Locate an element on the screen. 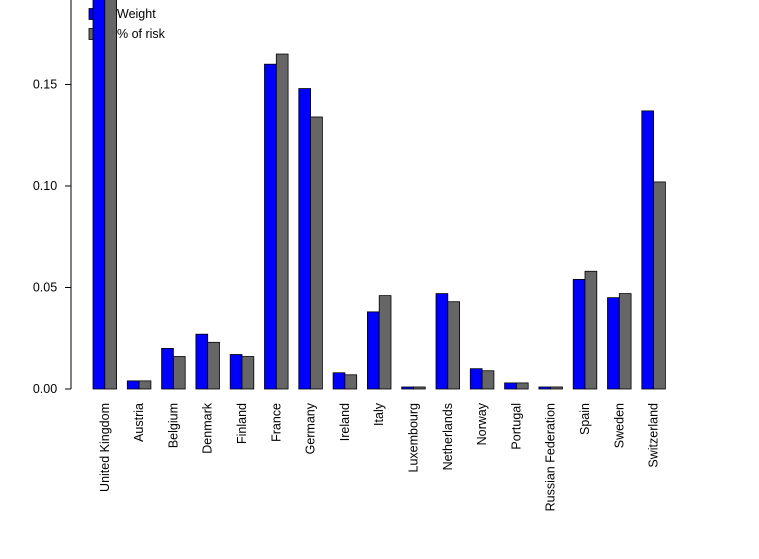  x-tick-label: France is located at coordinates (276, 422).